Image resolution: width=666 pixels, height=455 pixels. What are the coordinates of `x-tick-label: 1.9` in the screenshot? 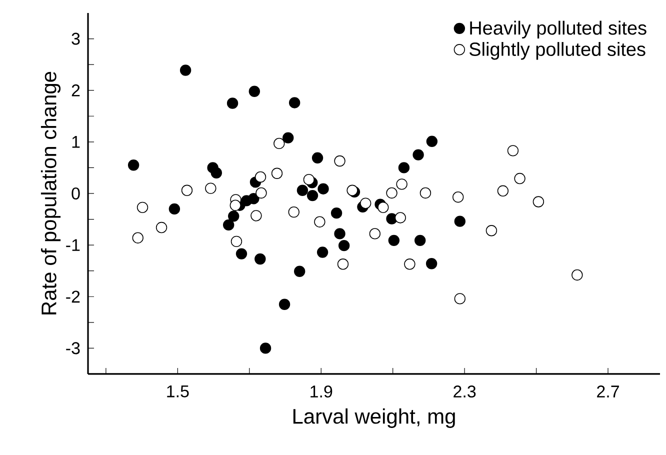 It's located at (321, 392).